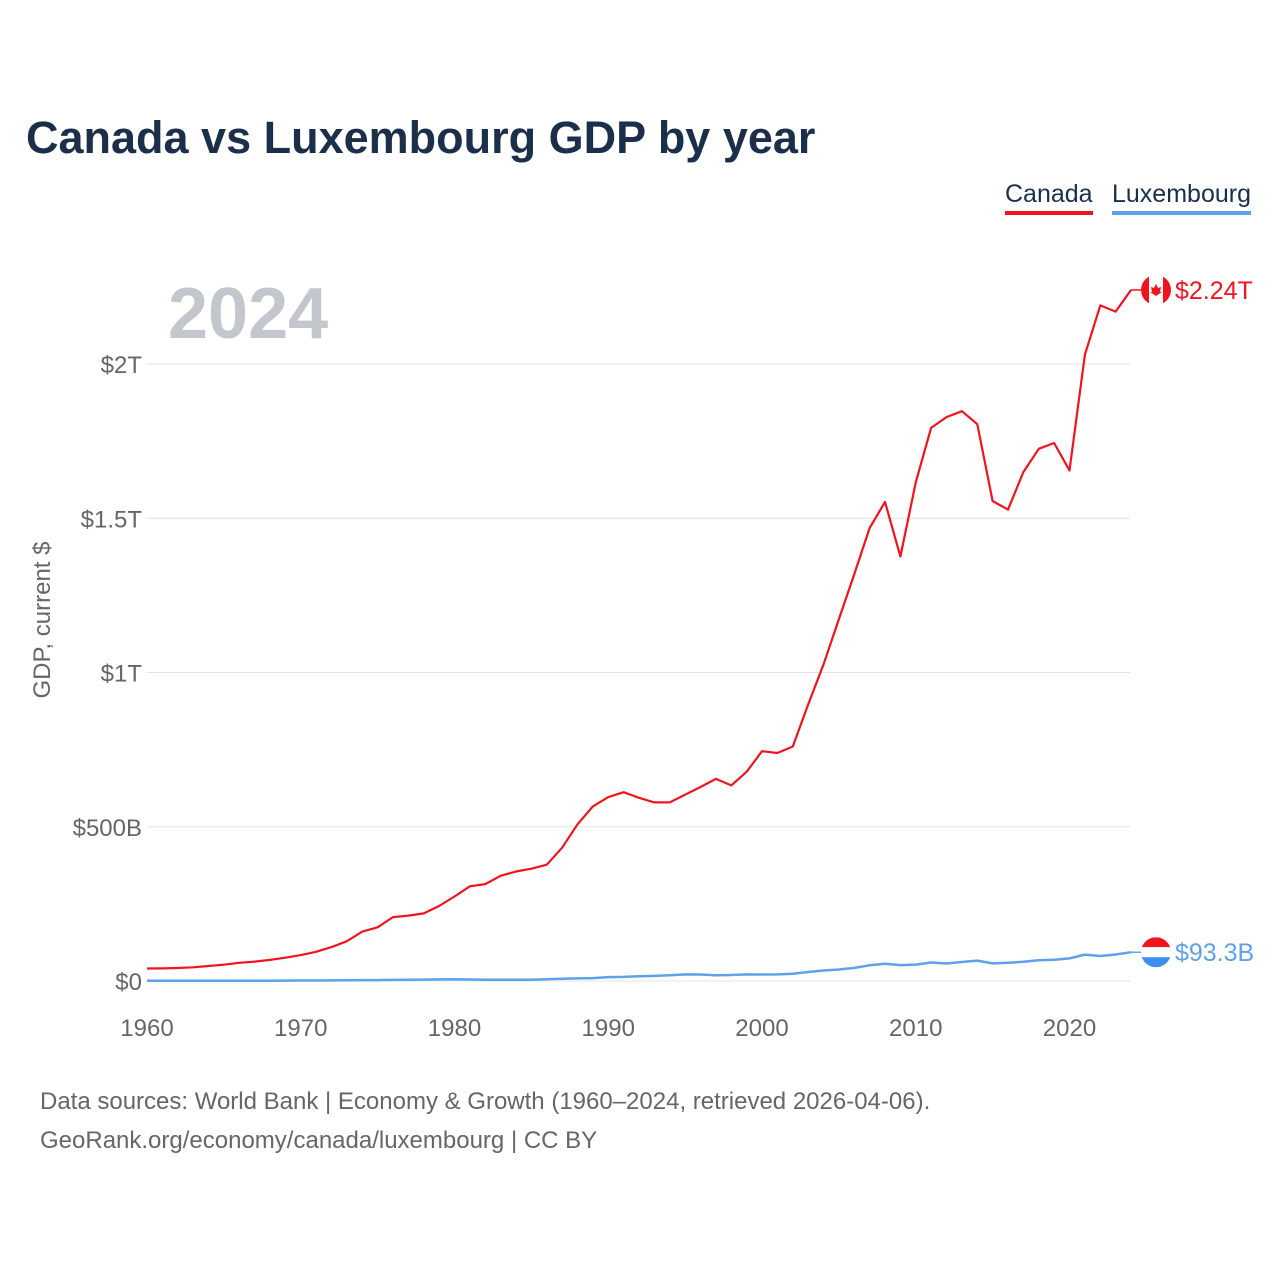 The height and width of the screenshot is (1280, 1280). What do you see at coordinates (248, 314) in the screenshot?
I see `year-label: 2024` at bounding box center [248, 314].